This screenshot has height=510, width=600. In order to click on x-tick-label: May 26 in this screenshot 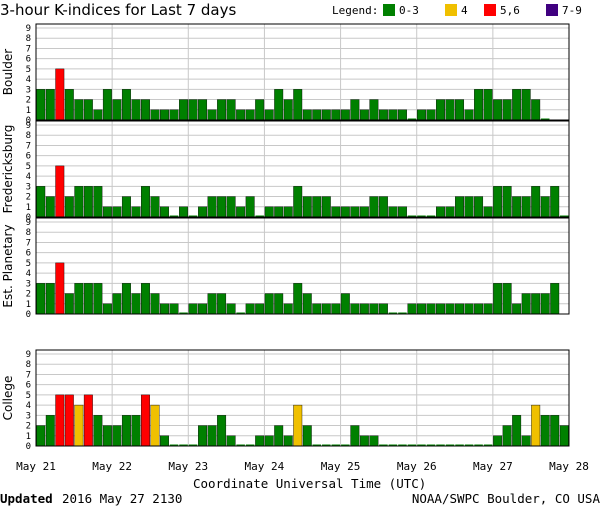, I will do `click(417, 466)`.